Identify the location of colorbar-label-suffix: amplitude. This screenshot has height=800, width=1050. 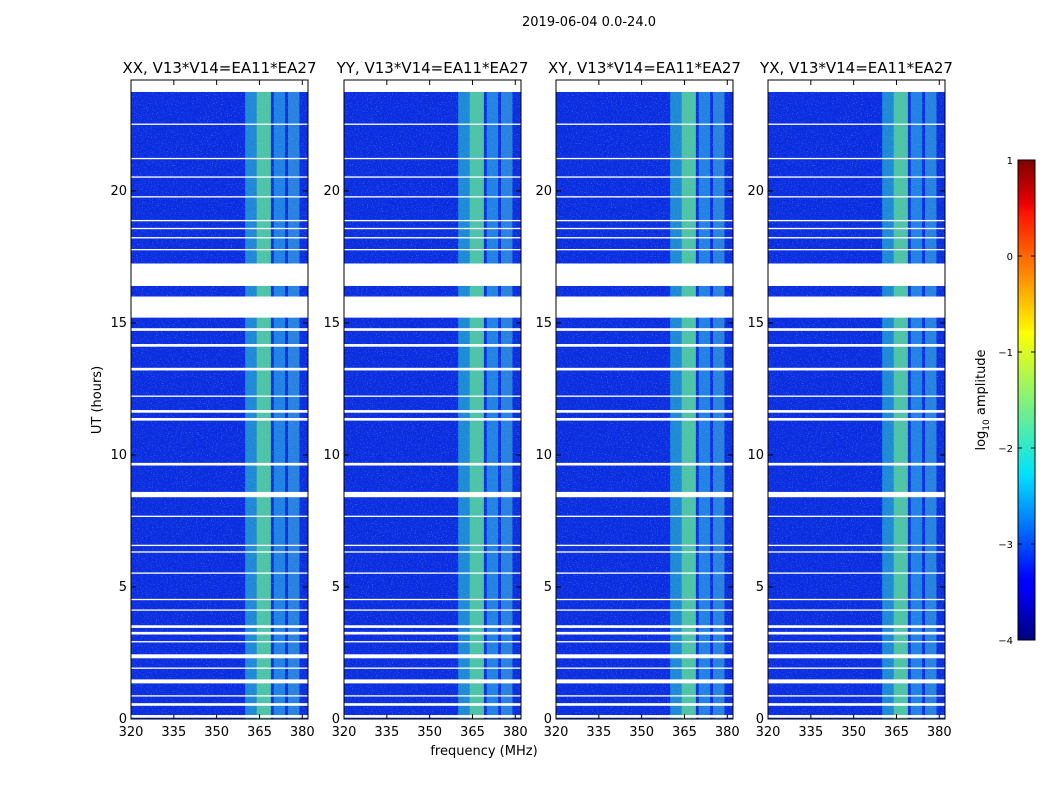
(981, 384).